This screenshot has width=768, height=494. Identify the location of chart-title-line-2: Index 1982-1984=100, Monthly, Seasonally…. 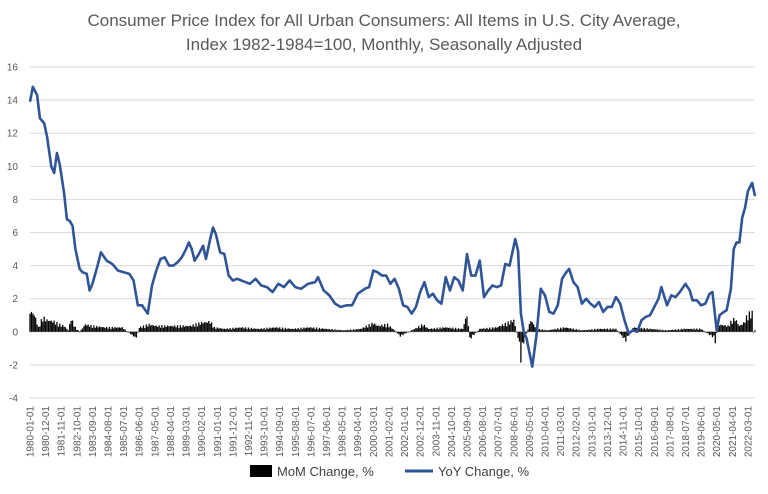
(384, 44).